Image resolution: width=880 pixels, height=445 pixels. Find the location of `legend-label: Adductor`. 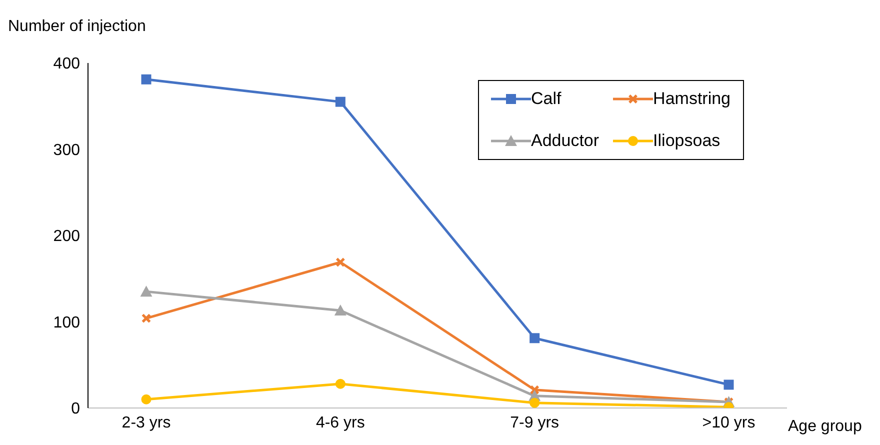

legend-label: Adductor is located at coordinates (565, 141).